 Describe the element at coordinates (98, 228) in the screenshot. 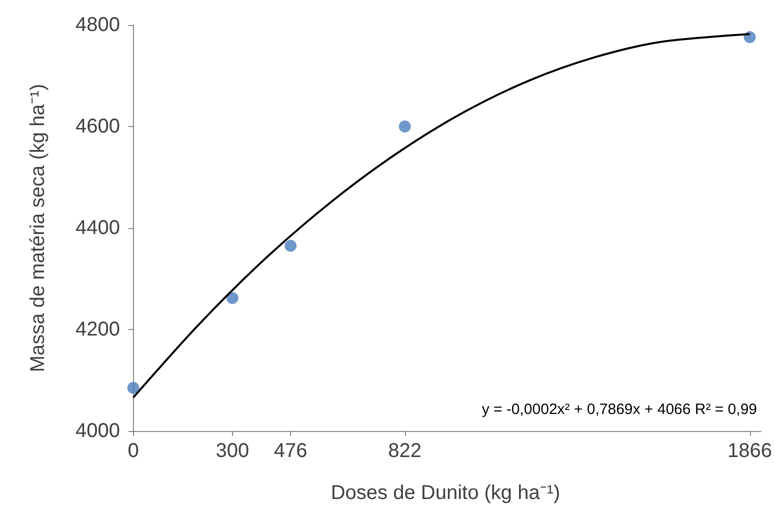

I see `y-tick-label: 4400` at that location.